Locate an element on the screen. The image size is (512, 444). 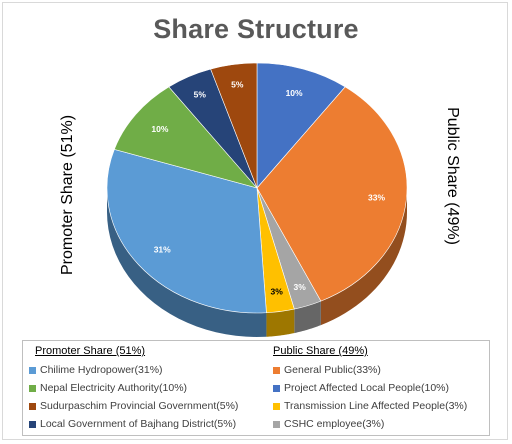
slice-label-1: 33% is located at coordinates (376, 197).